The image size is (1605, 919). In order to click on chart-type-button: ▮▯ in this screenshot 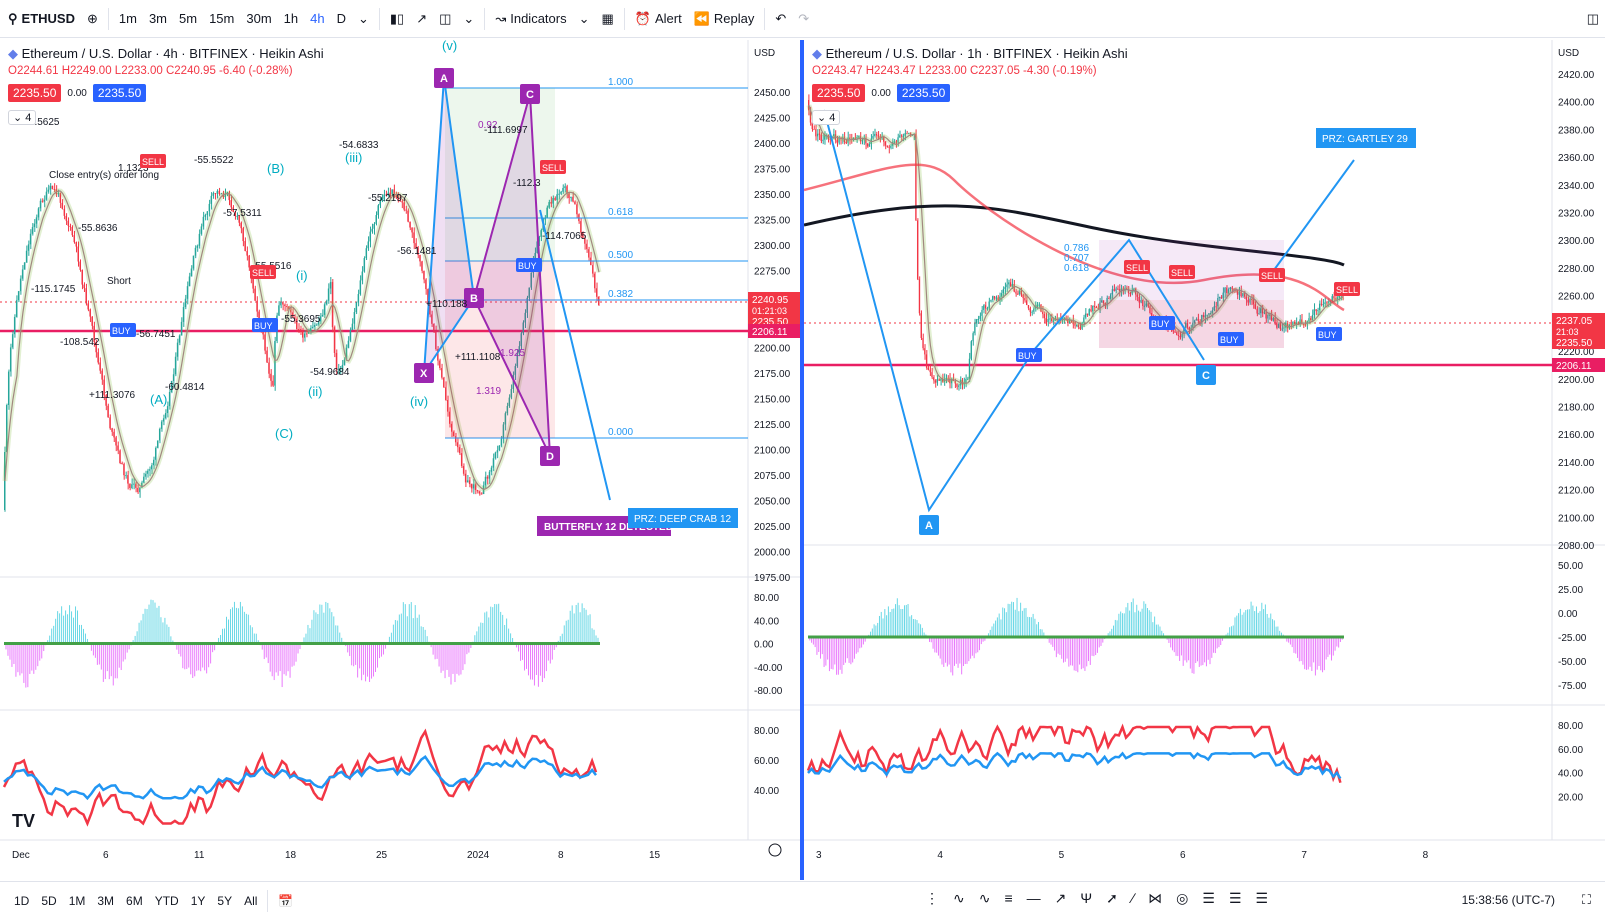, I will do `click(397, 19)`.